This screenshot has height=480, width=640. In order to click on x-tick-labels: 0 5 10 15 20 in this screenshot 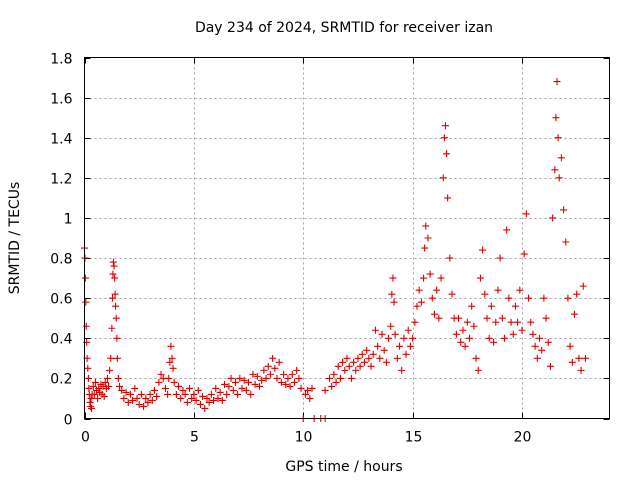, I will do `click(306, 438)`.